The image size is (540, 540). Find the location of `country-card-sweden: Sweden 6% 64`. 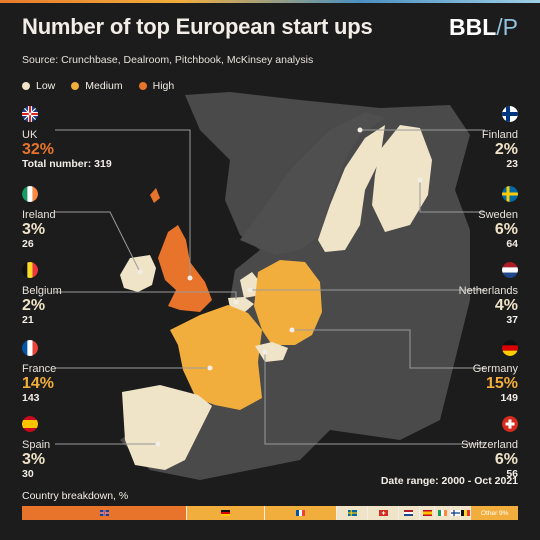

country-card-sweden: Sweden 6% 64 is located at coordinates (498, 218).